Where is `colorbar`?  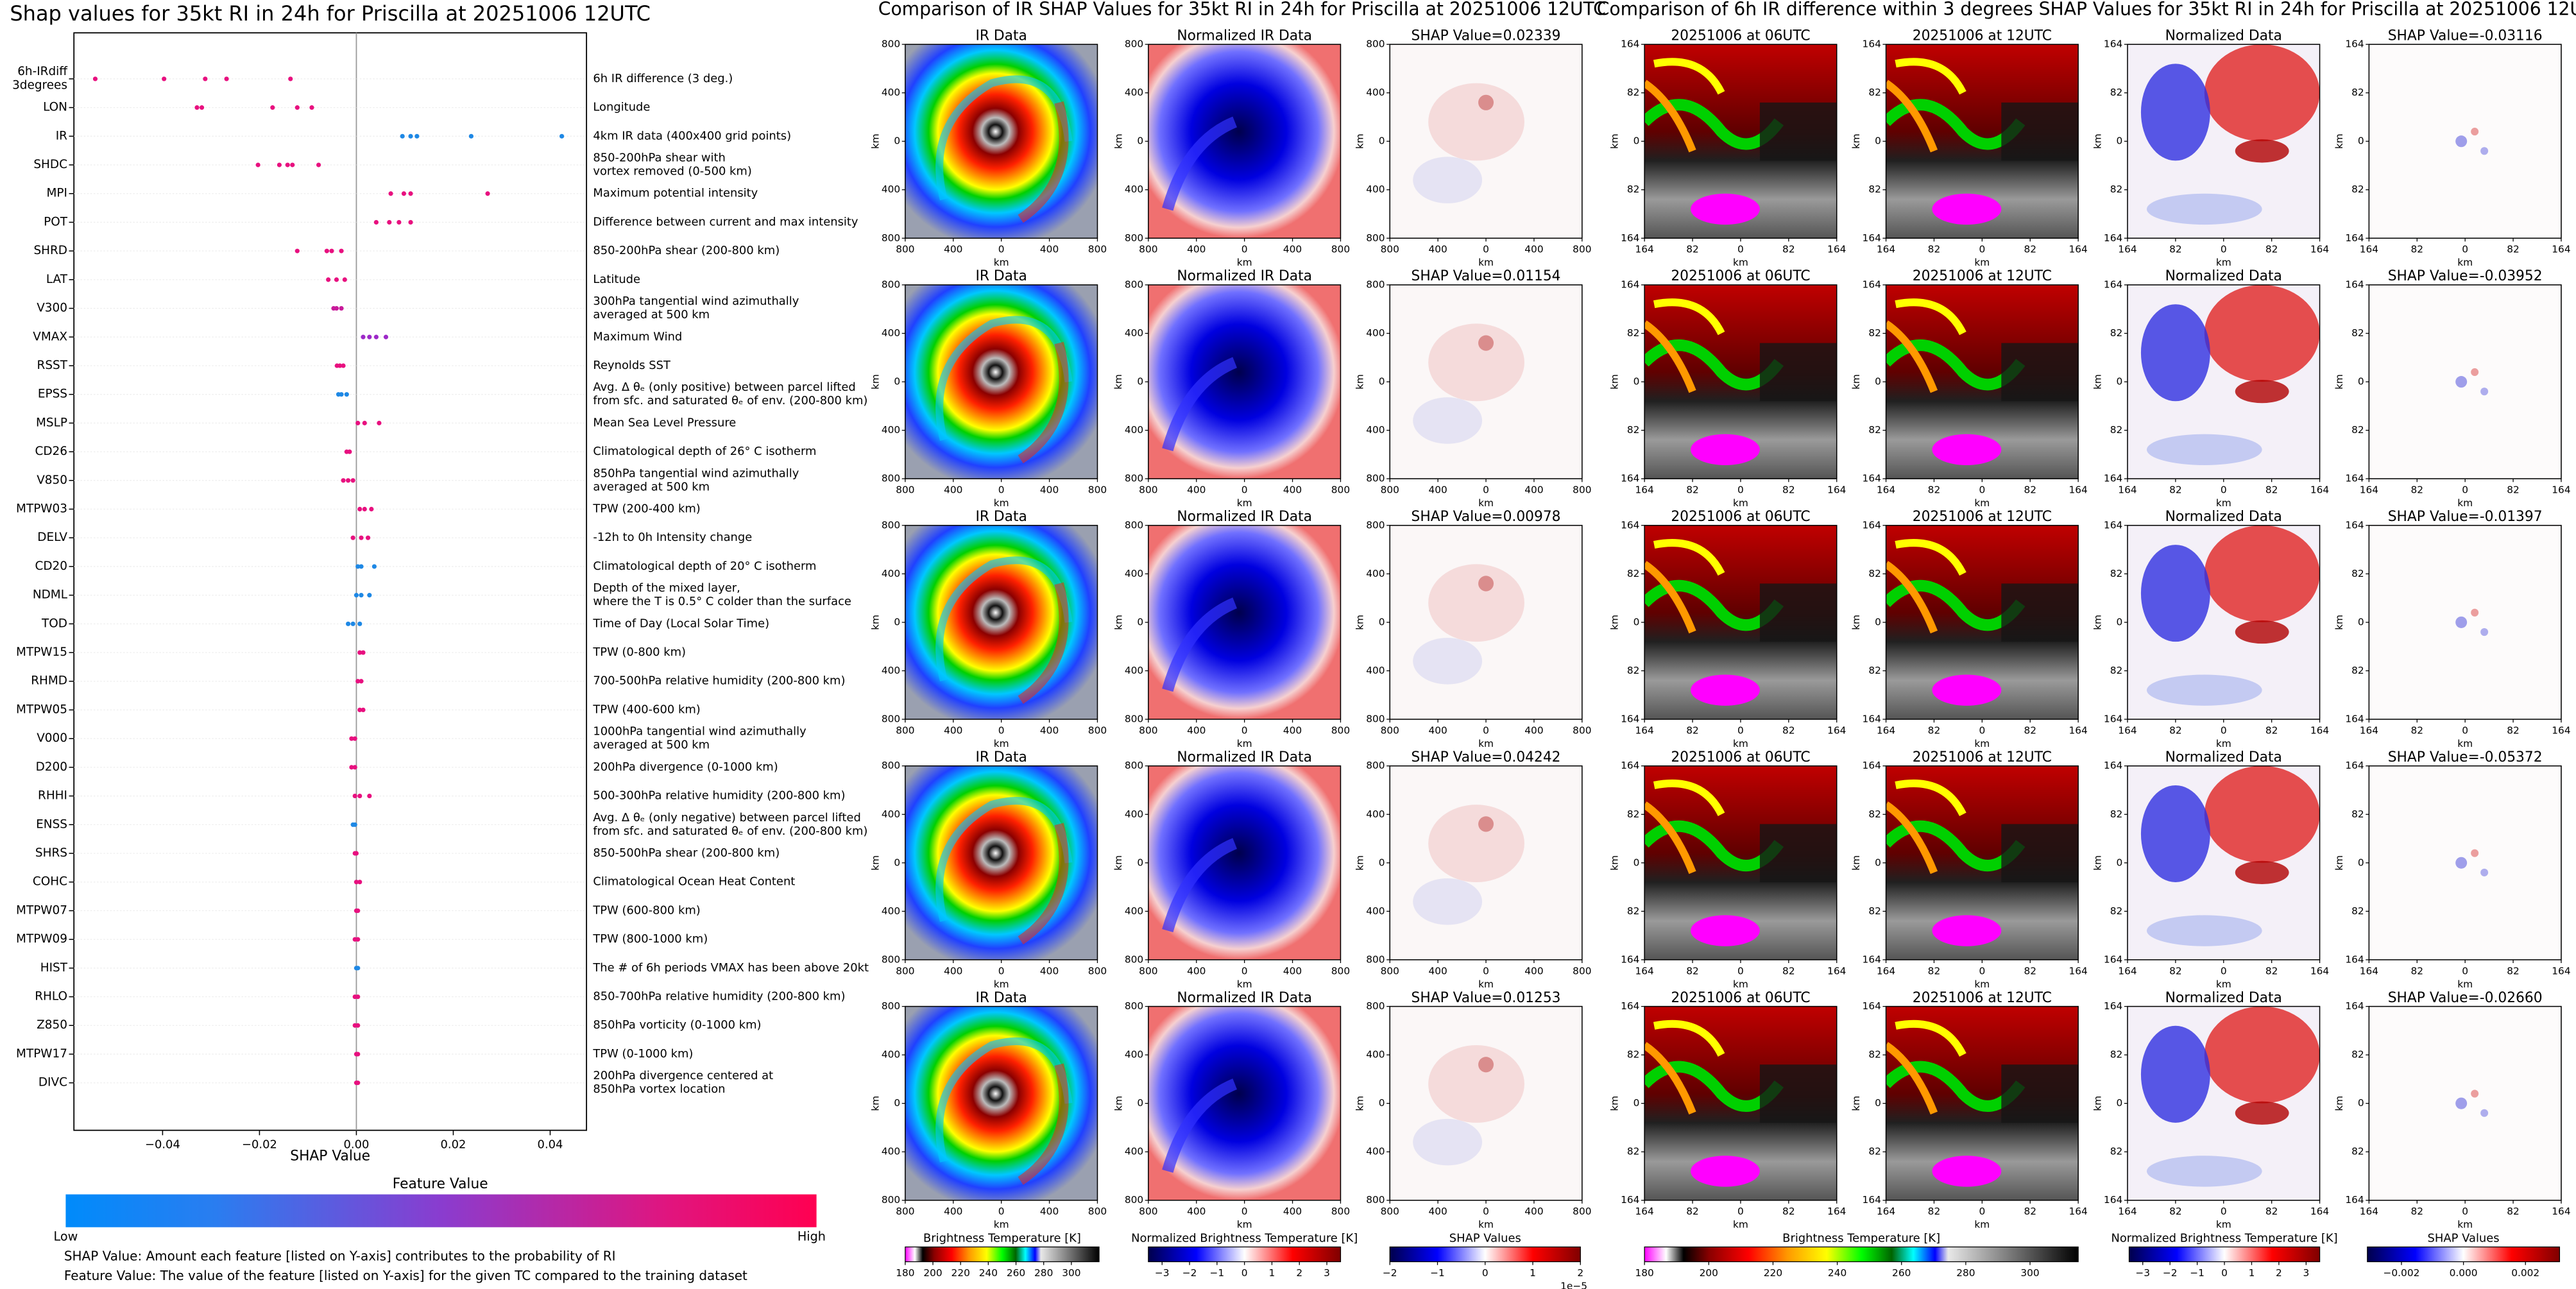
colorbar is located at coordinates (1861, 1254).